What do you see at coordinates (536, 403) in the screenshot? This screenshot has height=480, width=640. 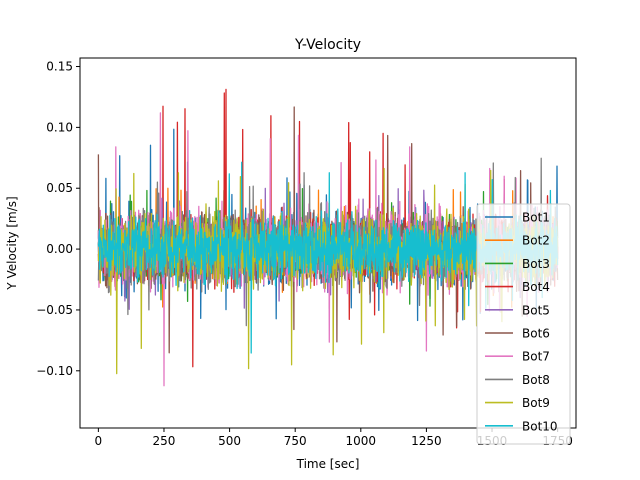 I see `legend-label-bot9: Bot9` at bounding box center [536, 403].